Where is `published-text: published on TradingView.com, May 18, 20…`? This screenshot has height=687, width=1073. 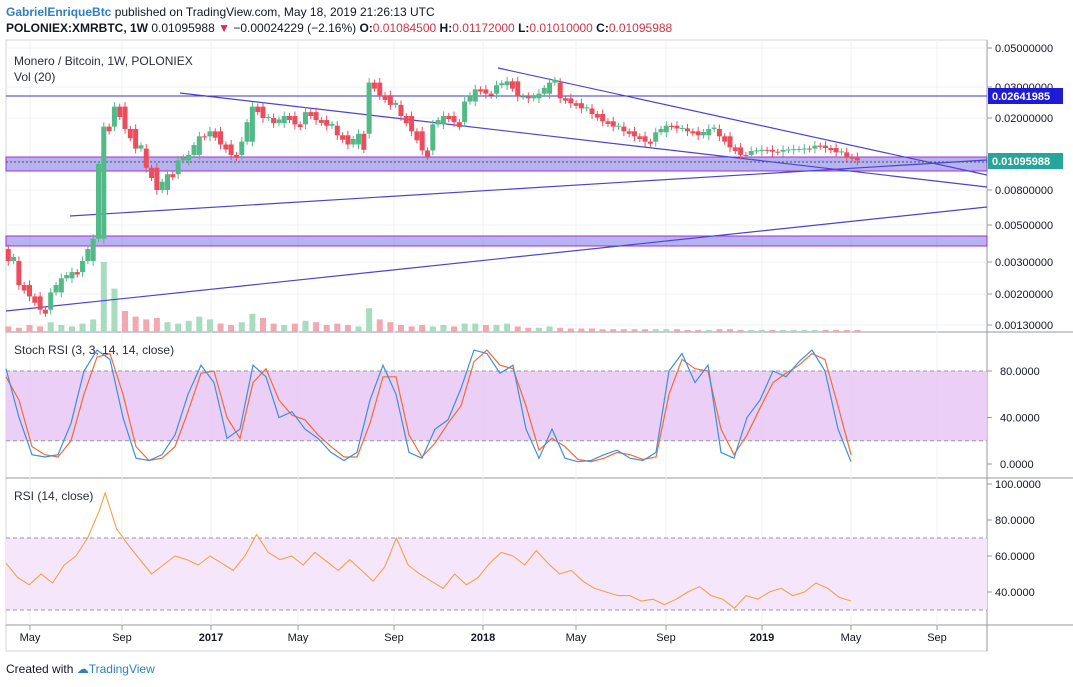
published-text: published on TradingView.com, May 18, 20… is located at coordinates (274, 12).